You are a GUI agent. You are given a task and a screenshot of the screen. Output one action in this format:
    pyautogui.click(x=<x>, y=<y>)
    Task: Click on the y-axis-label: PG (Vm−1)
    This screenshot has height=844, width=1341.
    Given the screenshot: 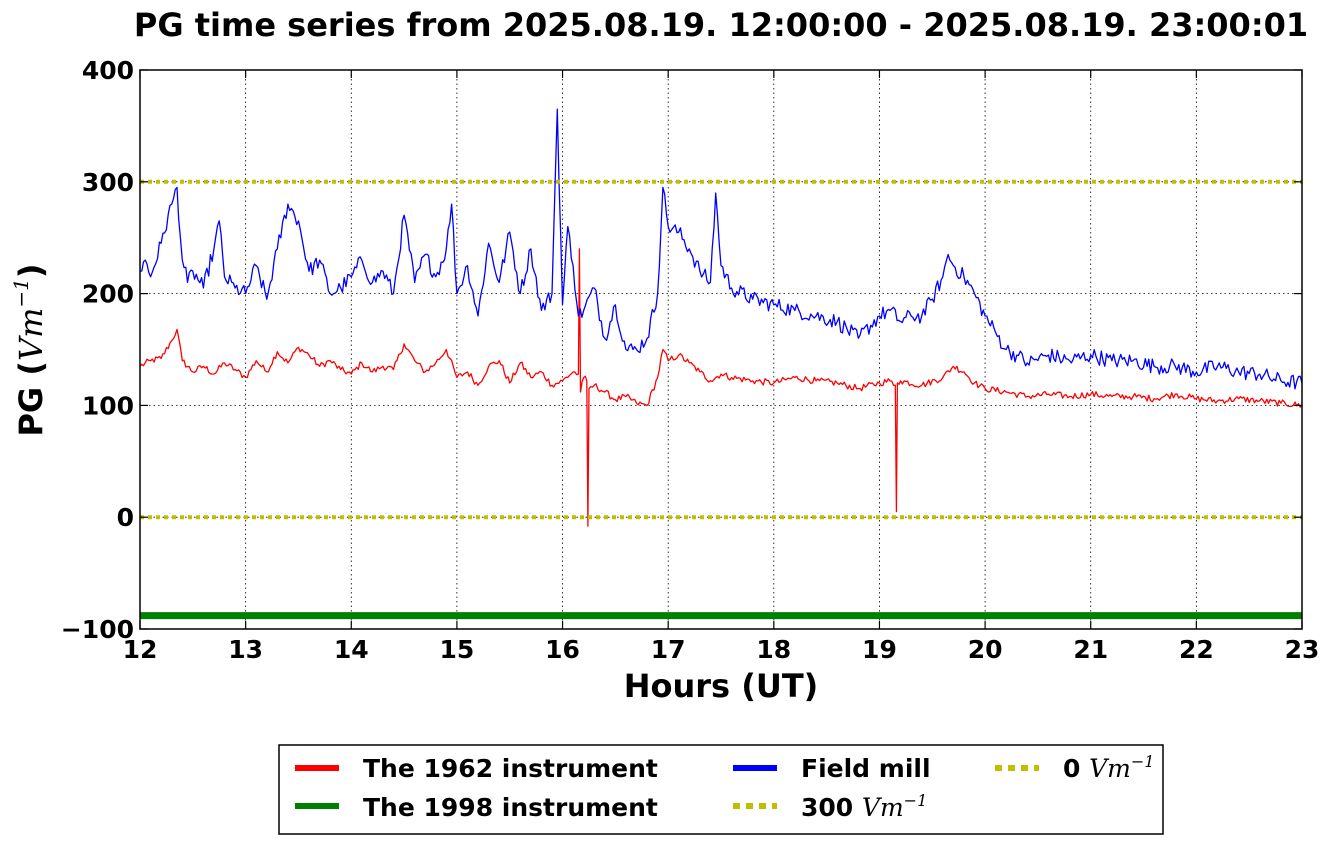 What is the action you would take?
    pyautogui.click(x=29, y=349)
    